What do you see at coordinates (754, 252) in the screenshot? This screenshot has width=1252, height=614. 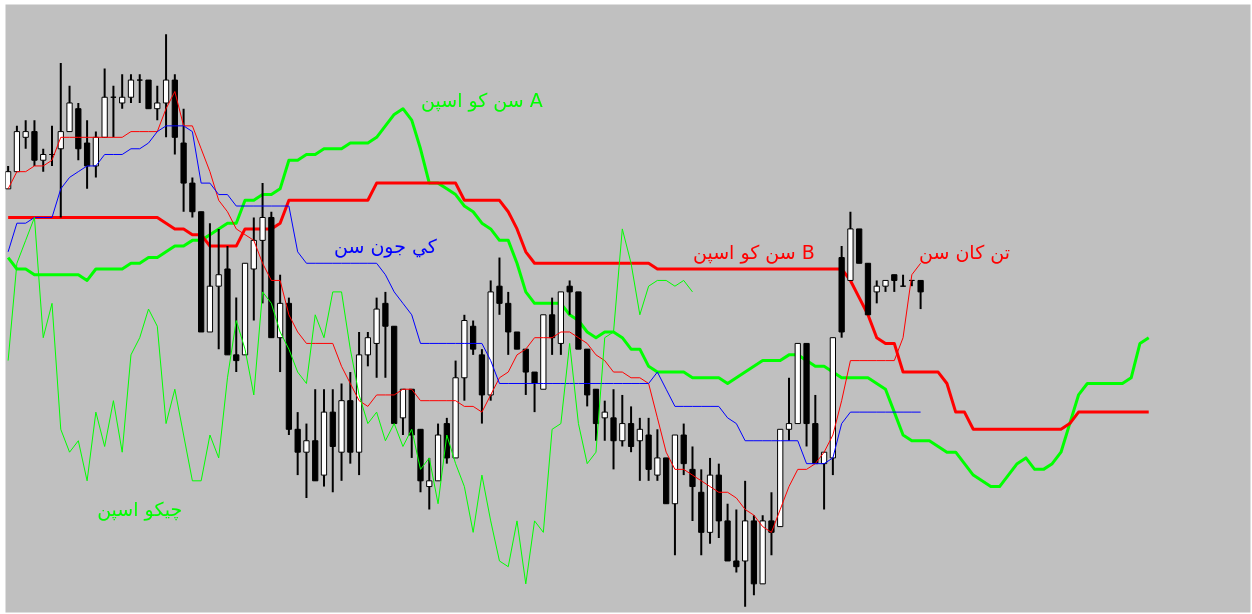 I see `series-label: سن کو اسپن B` at bounding box center [754, 252].